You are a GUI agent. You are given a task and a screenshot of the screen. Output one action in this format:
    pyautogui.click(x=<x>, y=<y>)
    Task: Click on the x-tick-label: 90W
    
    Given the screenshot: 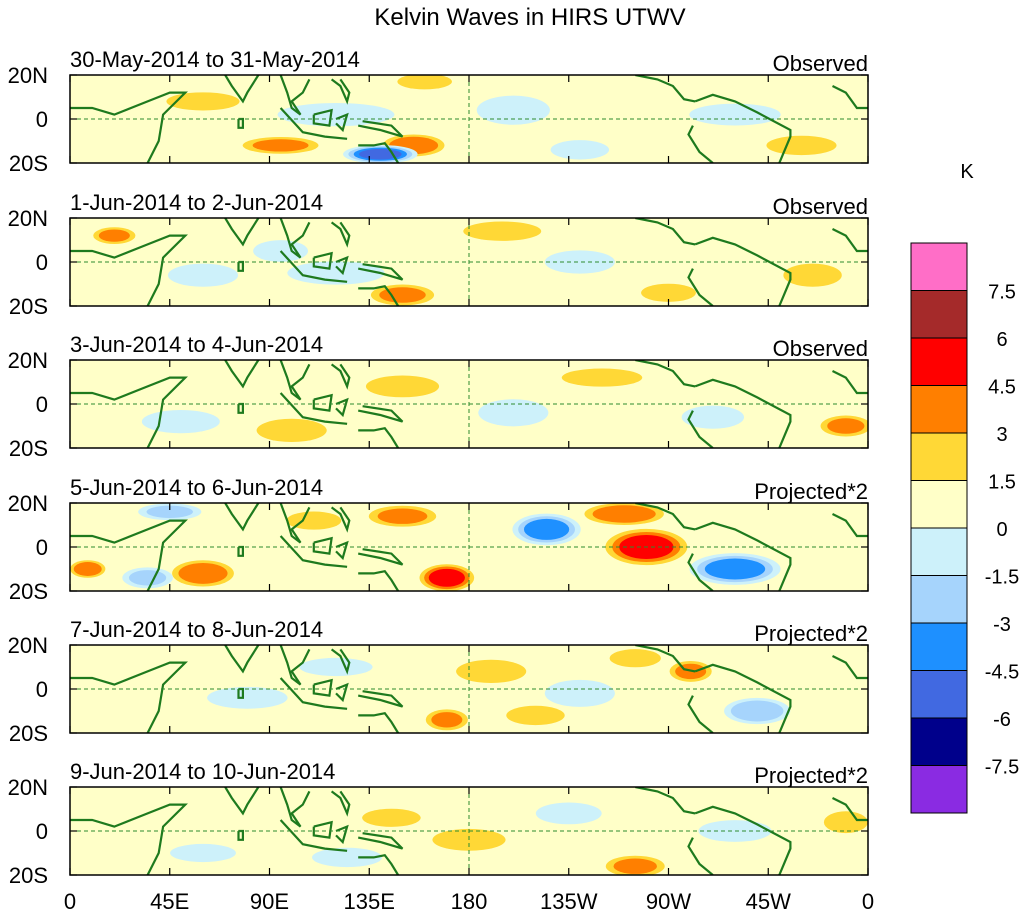 What is the action you would take?
    pyautogui.click(x=668, y=901)
    